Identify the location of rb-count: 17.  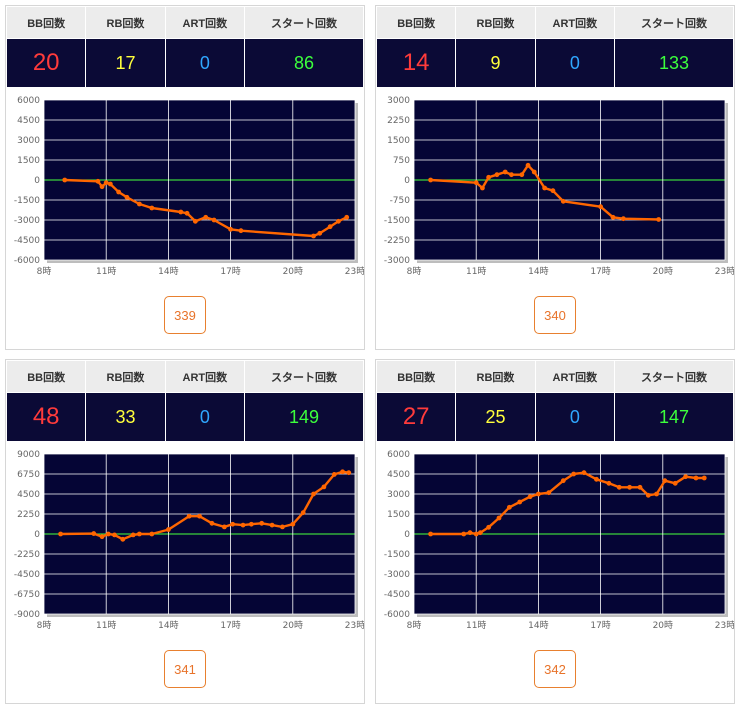
(125, 63).